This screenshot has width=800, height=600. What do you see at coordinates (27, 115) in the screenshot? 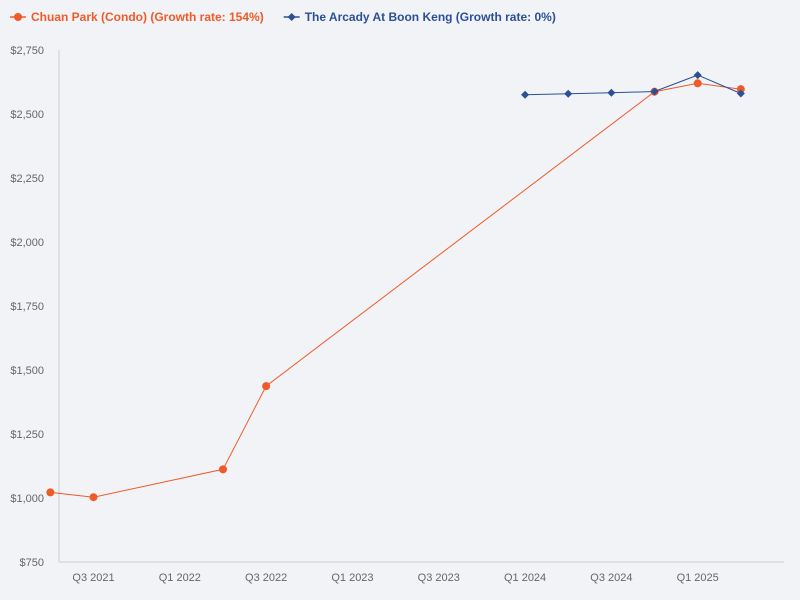
I see `y-tick-label: $2,500` at bounding box center [27, 115].